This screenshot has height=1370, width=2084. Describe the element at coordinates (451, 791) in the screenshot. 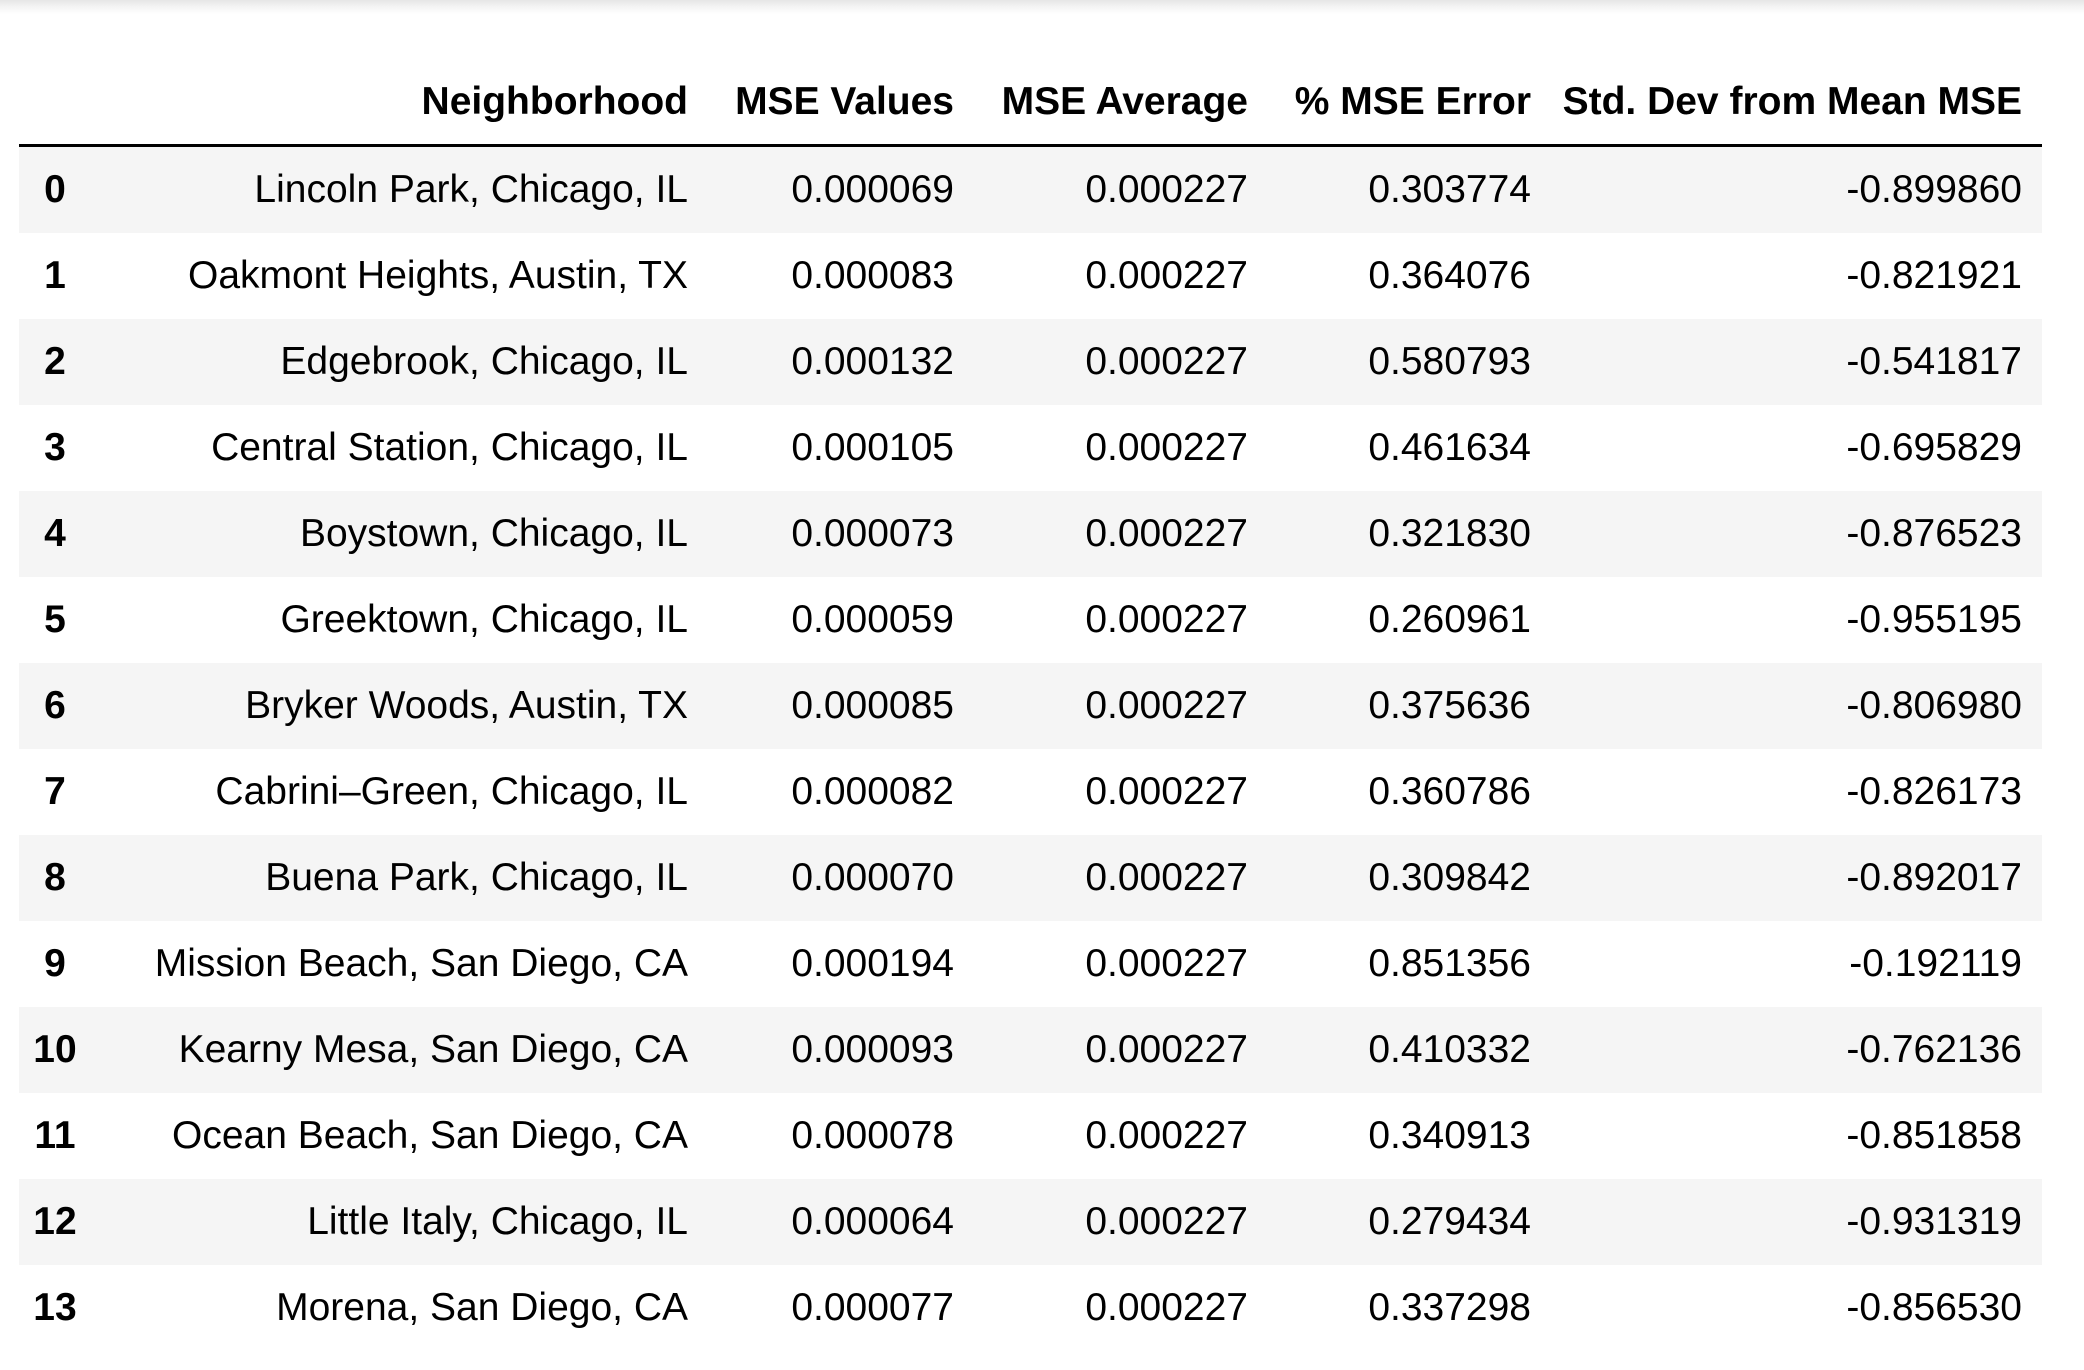

I see `cell-neighborhood: Cabrini–Green, Chicago, IL` at that location.